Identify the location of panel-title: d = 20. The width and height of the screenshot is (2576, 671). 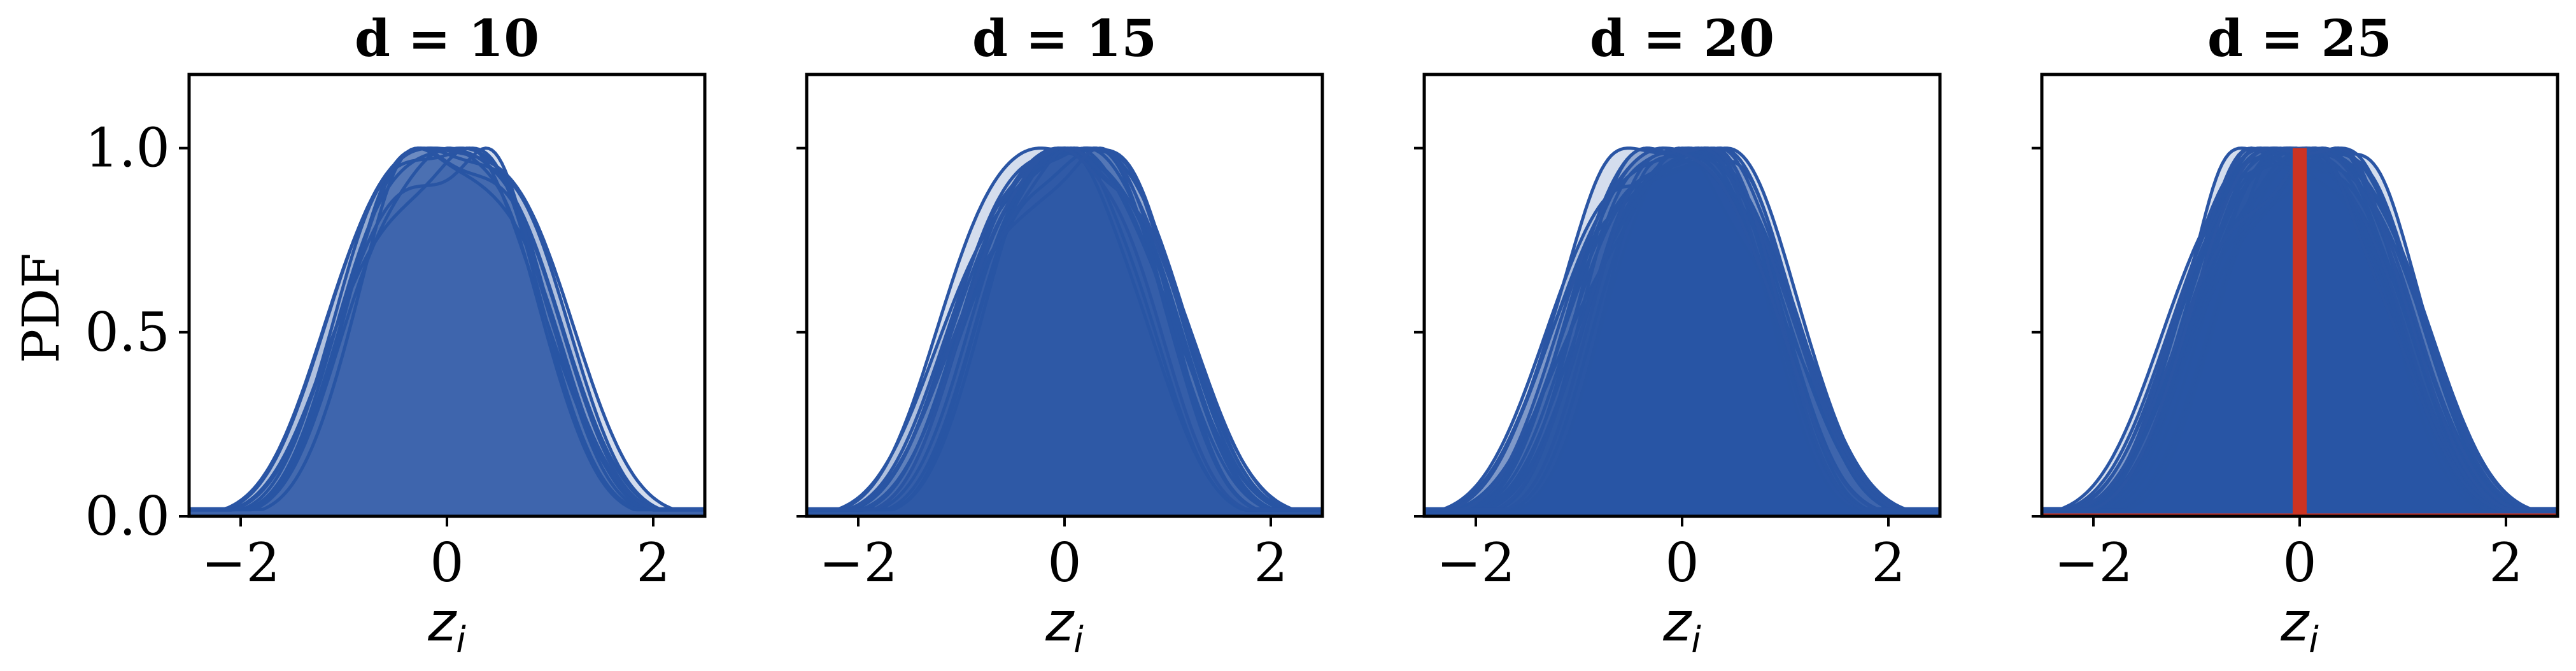
(1682, 38).